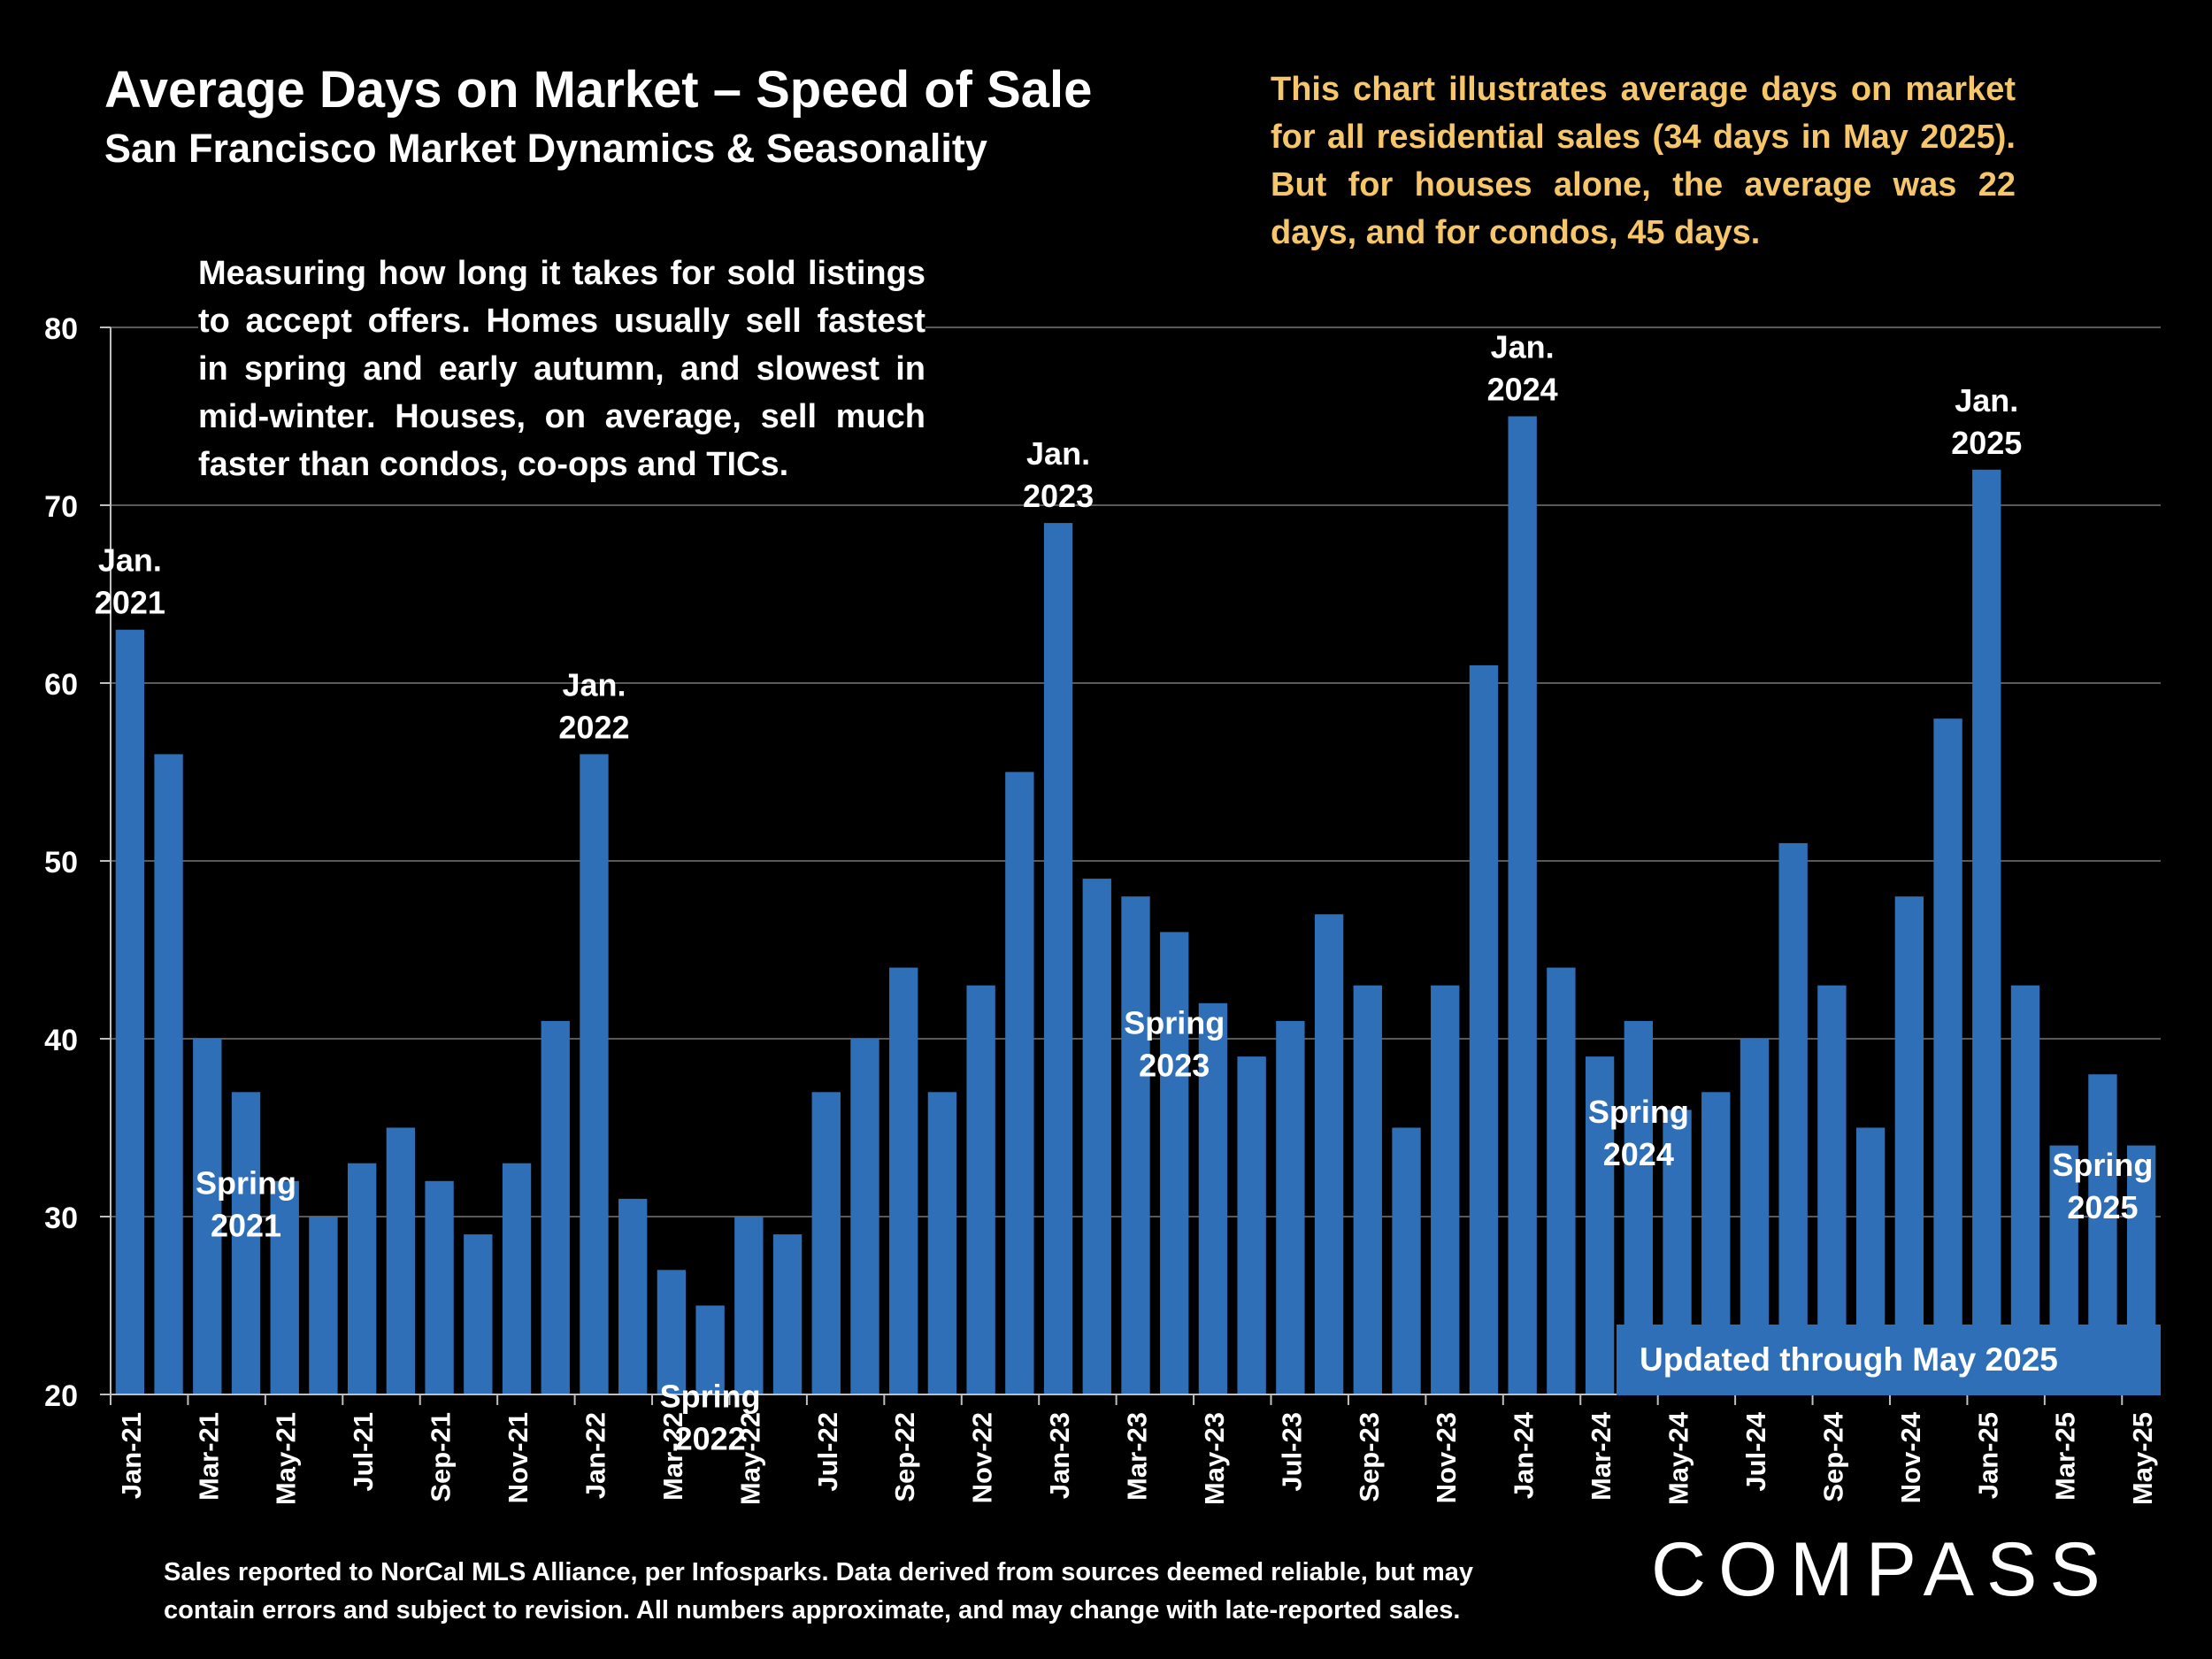 The height and width of the screenshot is (1659, 2212). I want to click on x-tick-label: Mar-22, so click(672, 1457).